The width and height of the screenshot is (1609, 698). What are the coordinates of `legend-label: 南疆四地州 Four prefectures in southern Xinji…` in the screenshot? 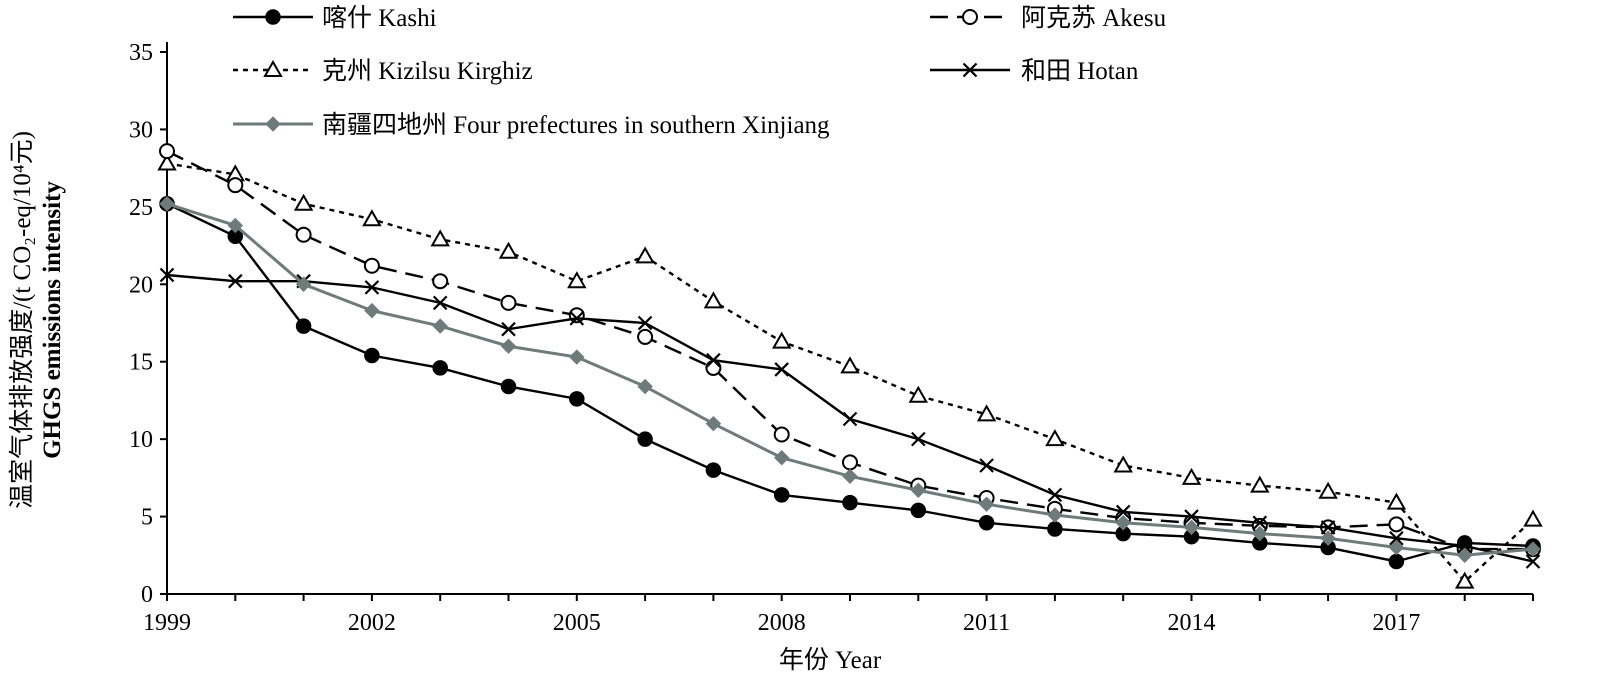 It's located at (576, 125).